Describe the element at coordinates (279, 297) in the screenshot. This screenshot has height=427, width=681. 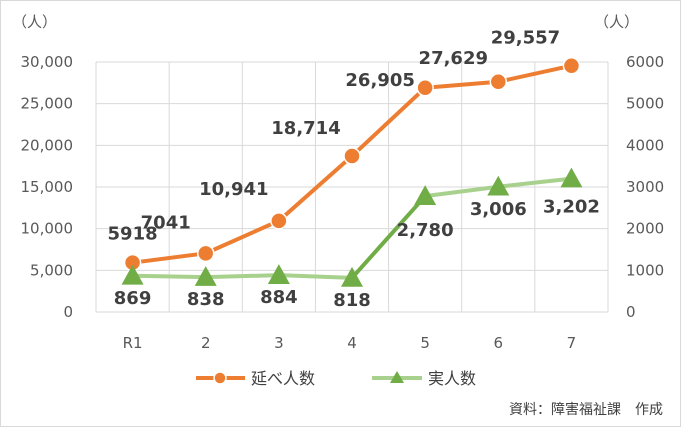
I see `data-label-actual: 884` at that location.